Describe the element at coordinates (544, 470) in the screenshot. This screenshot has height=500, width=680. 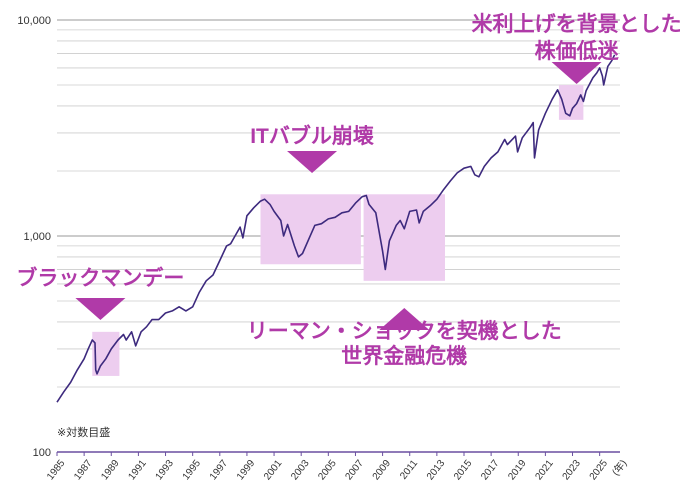
I see `x-tick-label: 2021` at that location.